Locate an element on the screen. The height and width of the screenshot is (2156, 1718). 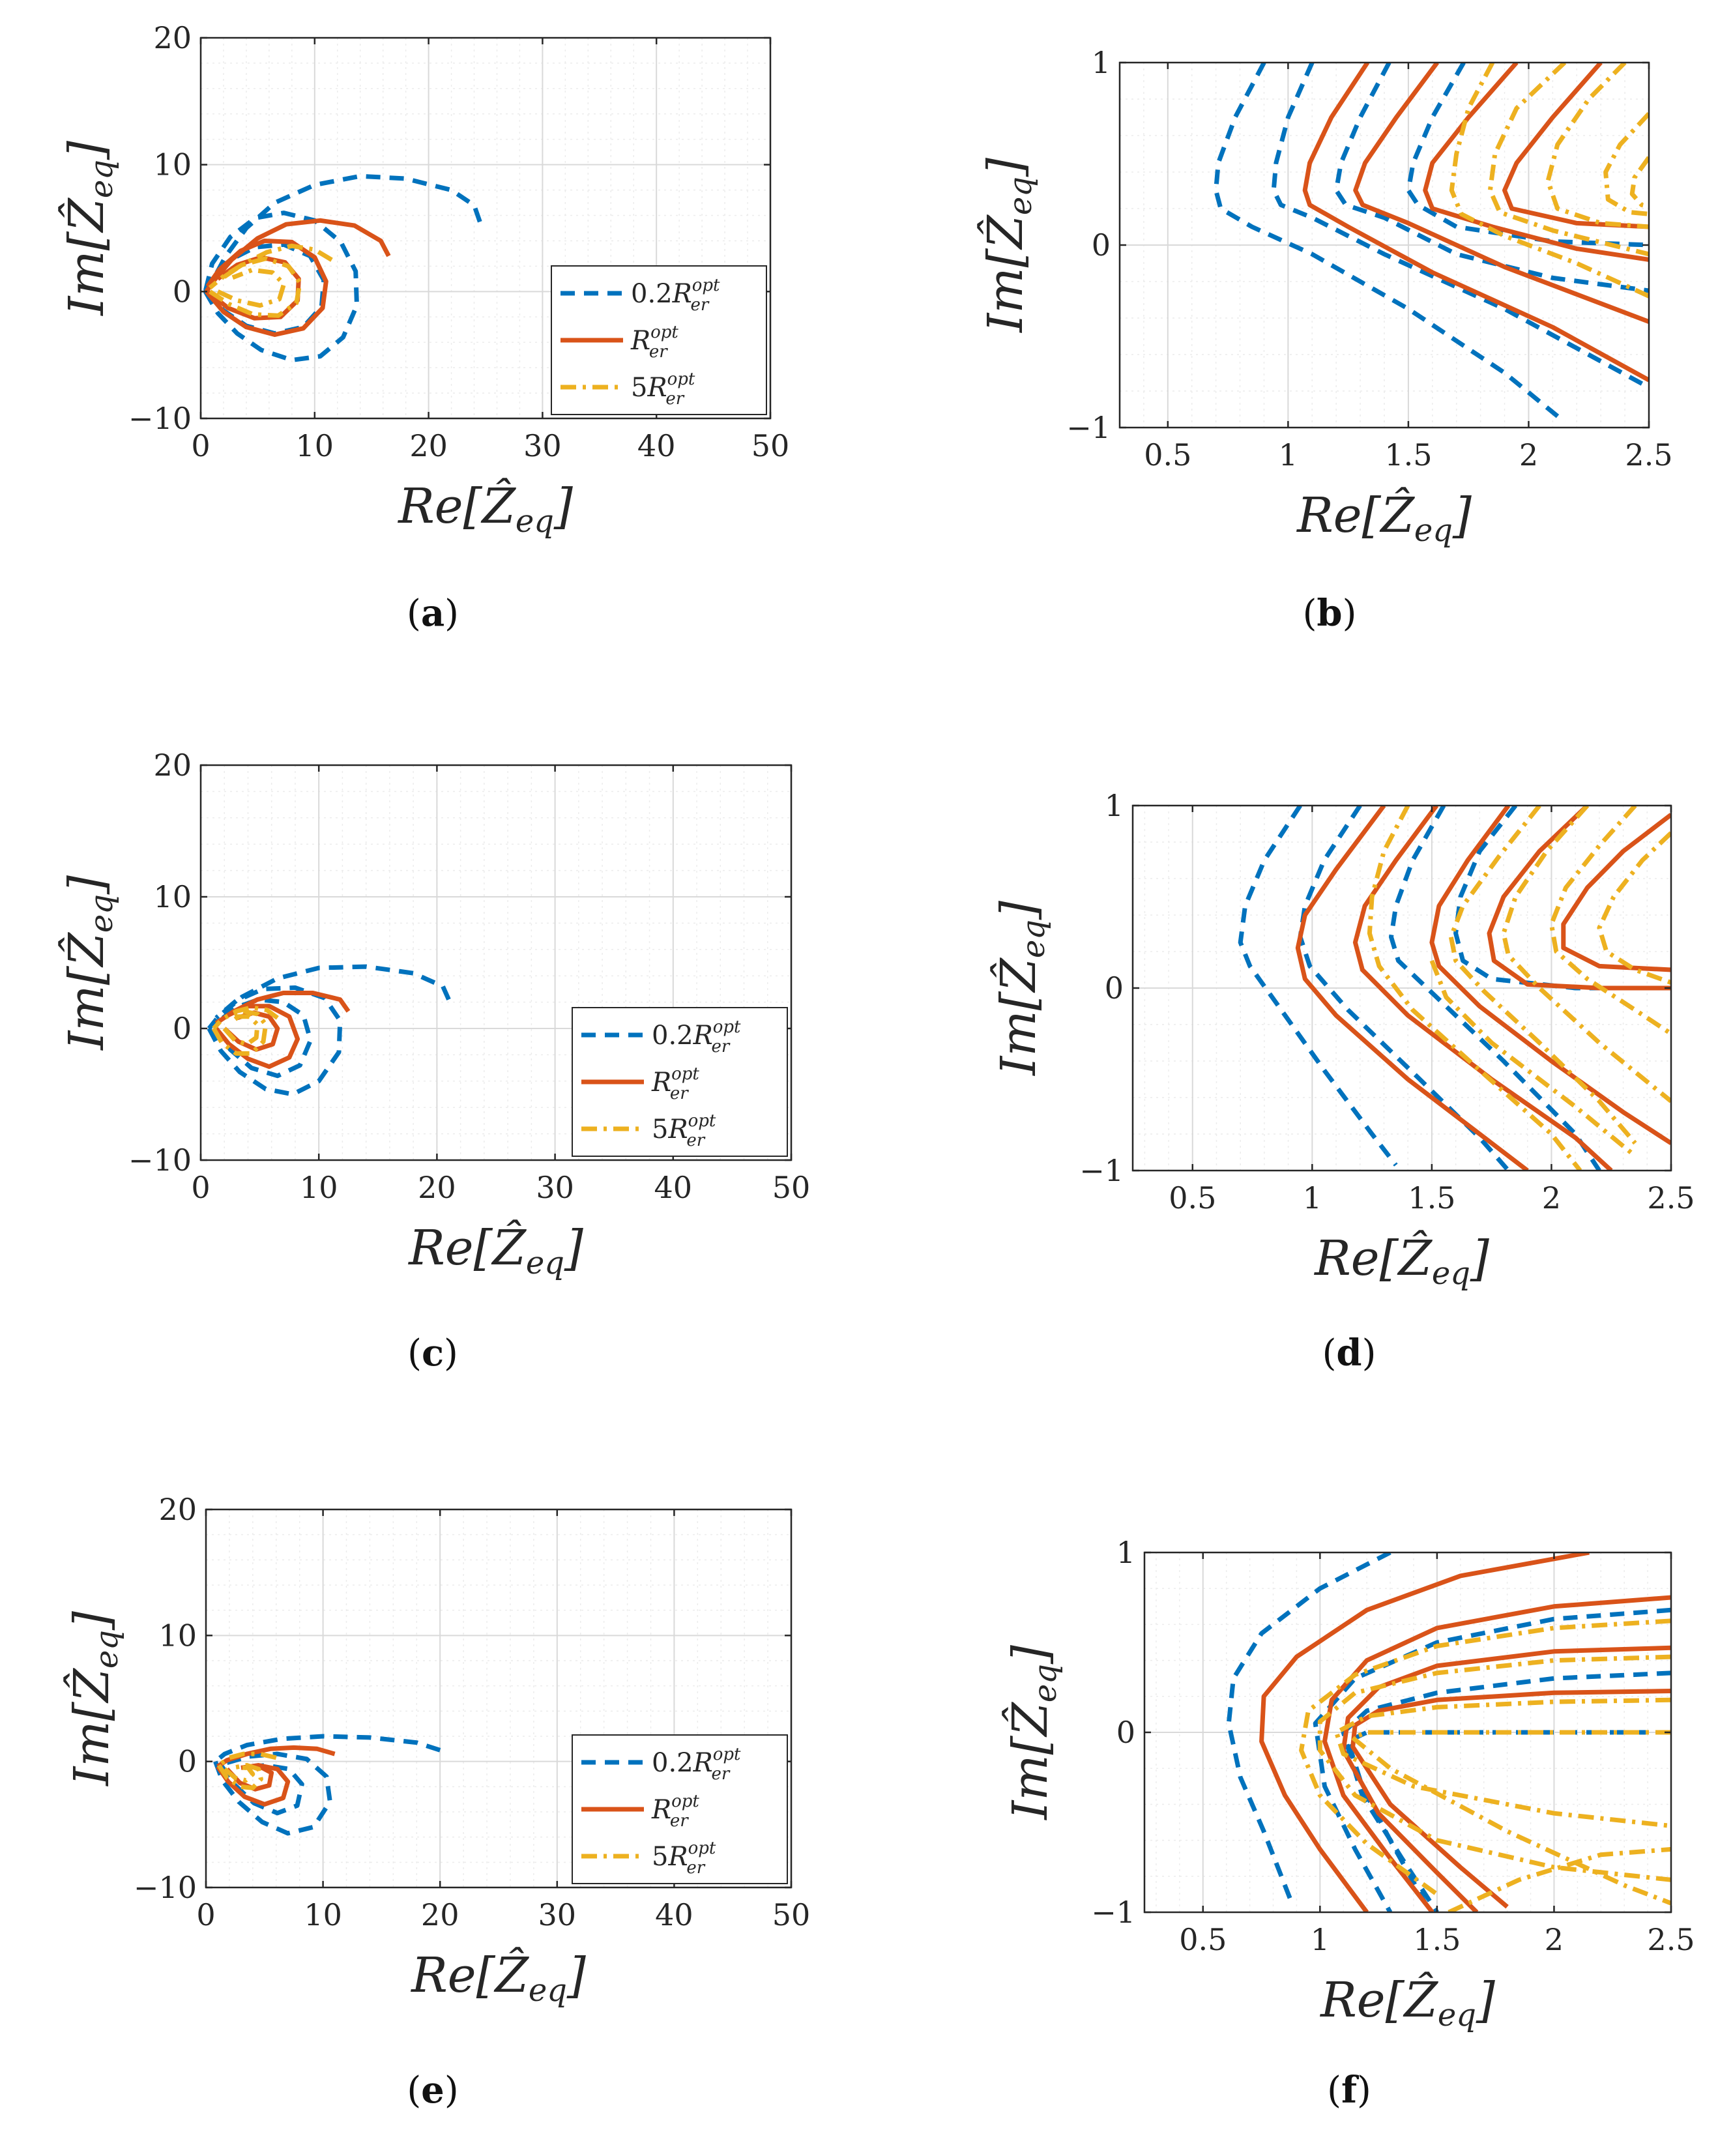
x-tick-label: 30 is located at coordinates (542, 445).